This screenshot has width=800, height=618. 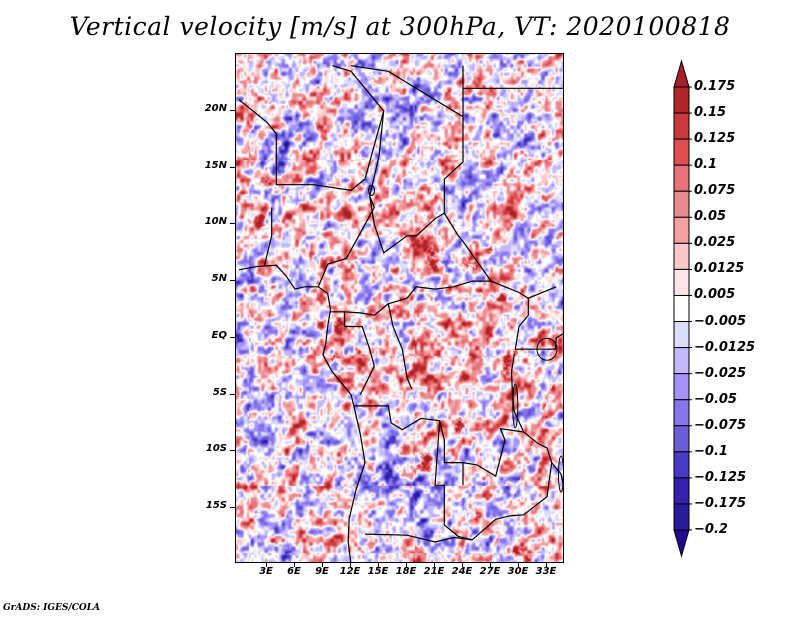 What do you see at coordinates (462, 571) in the screenshot?
I see `x-tick-label: 24E` at bounding box center [462, 571].